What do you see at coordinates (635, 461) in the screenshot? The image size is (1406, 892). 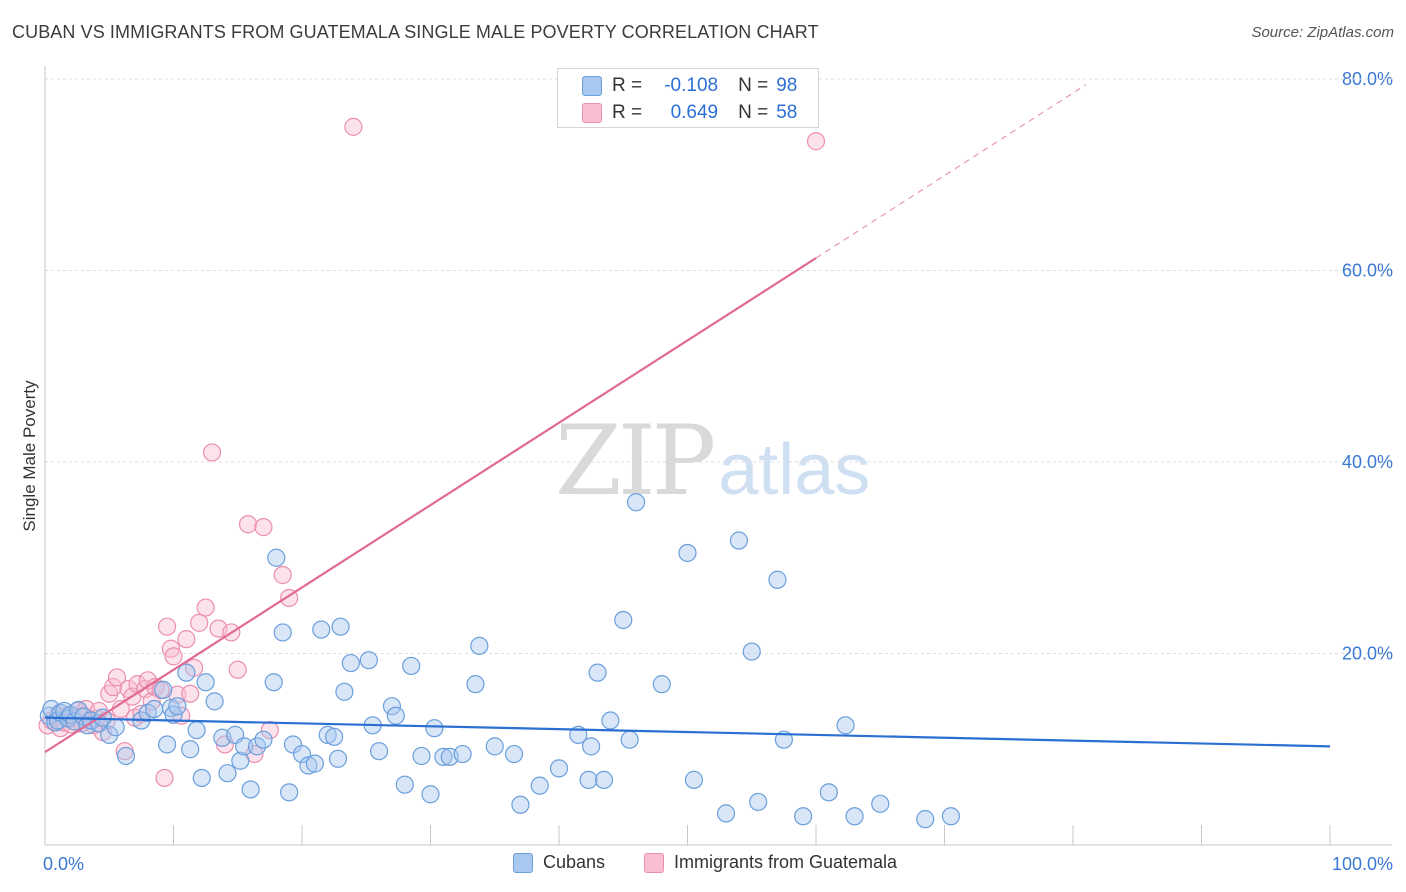 I see `watermark-zip: ZIP` at bounding box center [635, 461].